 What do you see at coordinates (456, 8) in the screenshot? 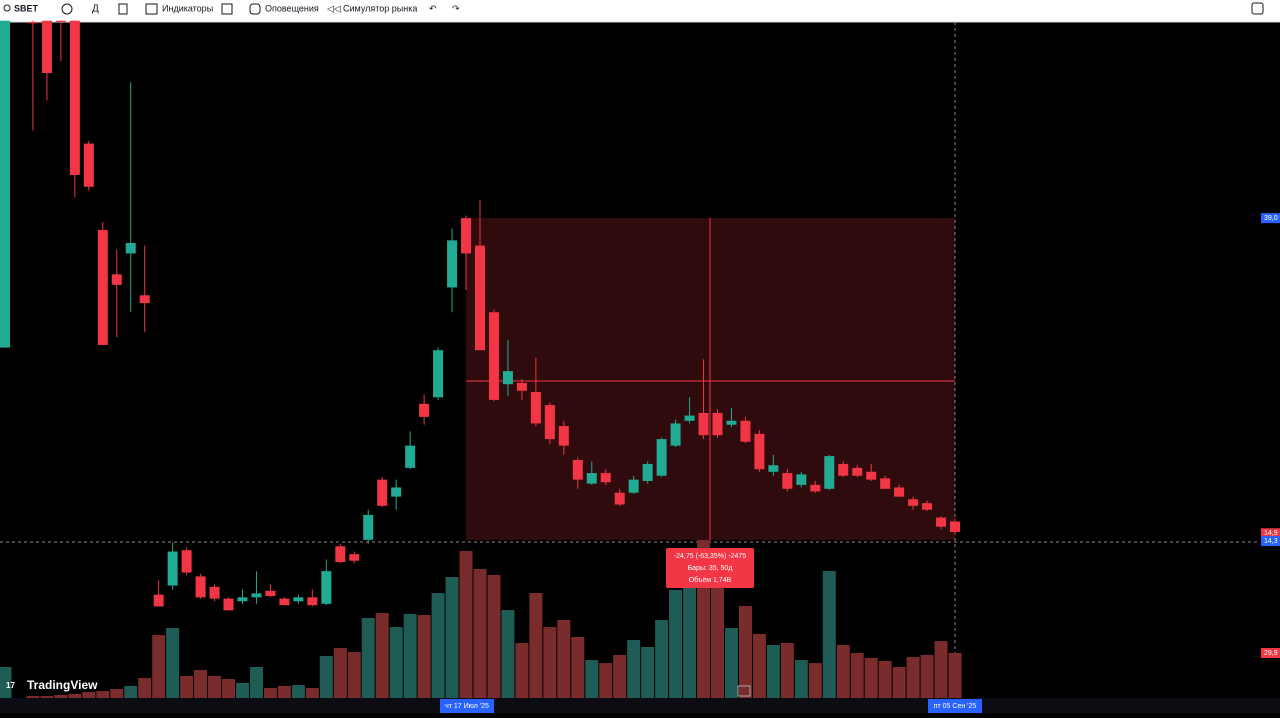
I see `redo: ↷` at bounding box center [456, 8].